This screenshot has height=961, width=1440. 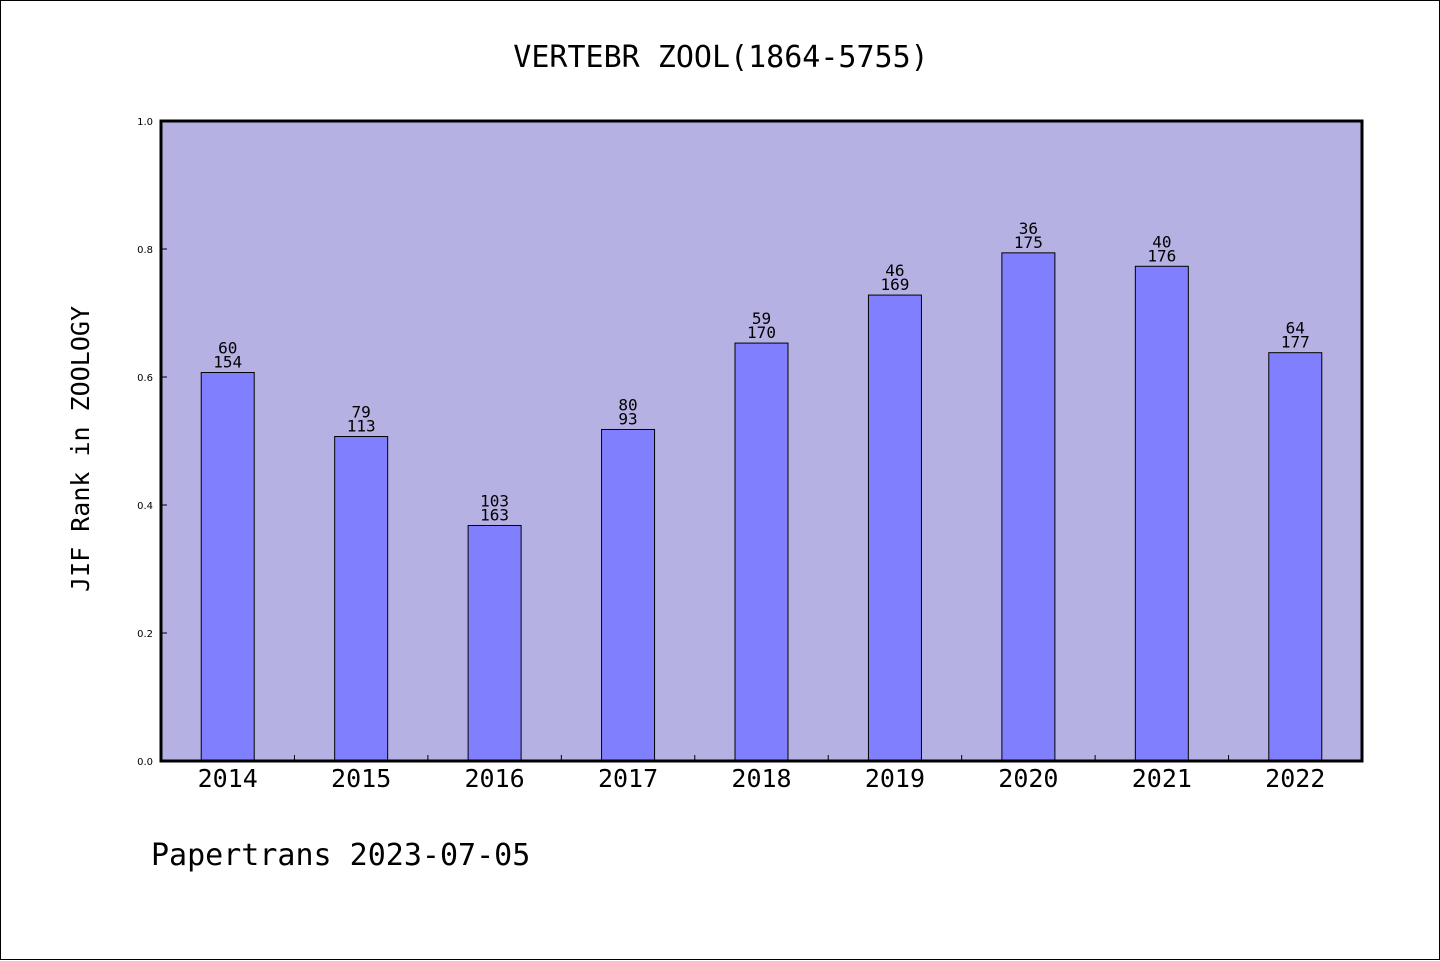 I want to click on bar-2017, so click(x=628, y=595).